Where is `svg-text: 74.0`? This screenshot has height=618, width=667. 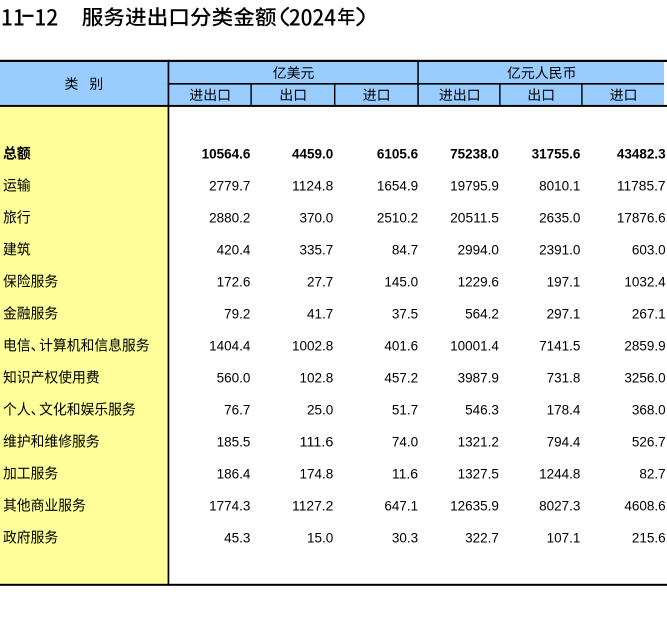
svg-text: 74.0 is located at coordinates (405, 441).